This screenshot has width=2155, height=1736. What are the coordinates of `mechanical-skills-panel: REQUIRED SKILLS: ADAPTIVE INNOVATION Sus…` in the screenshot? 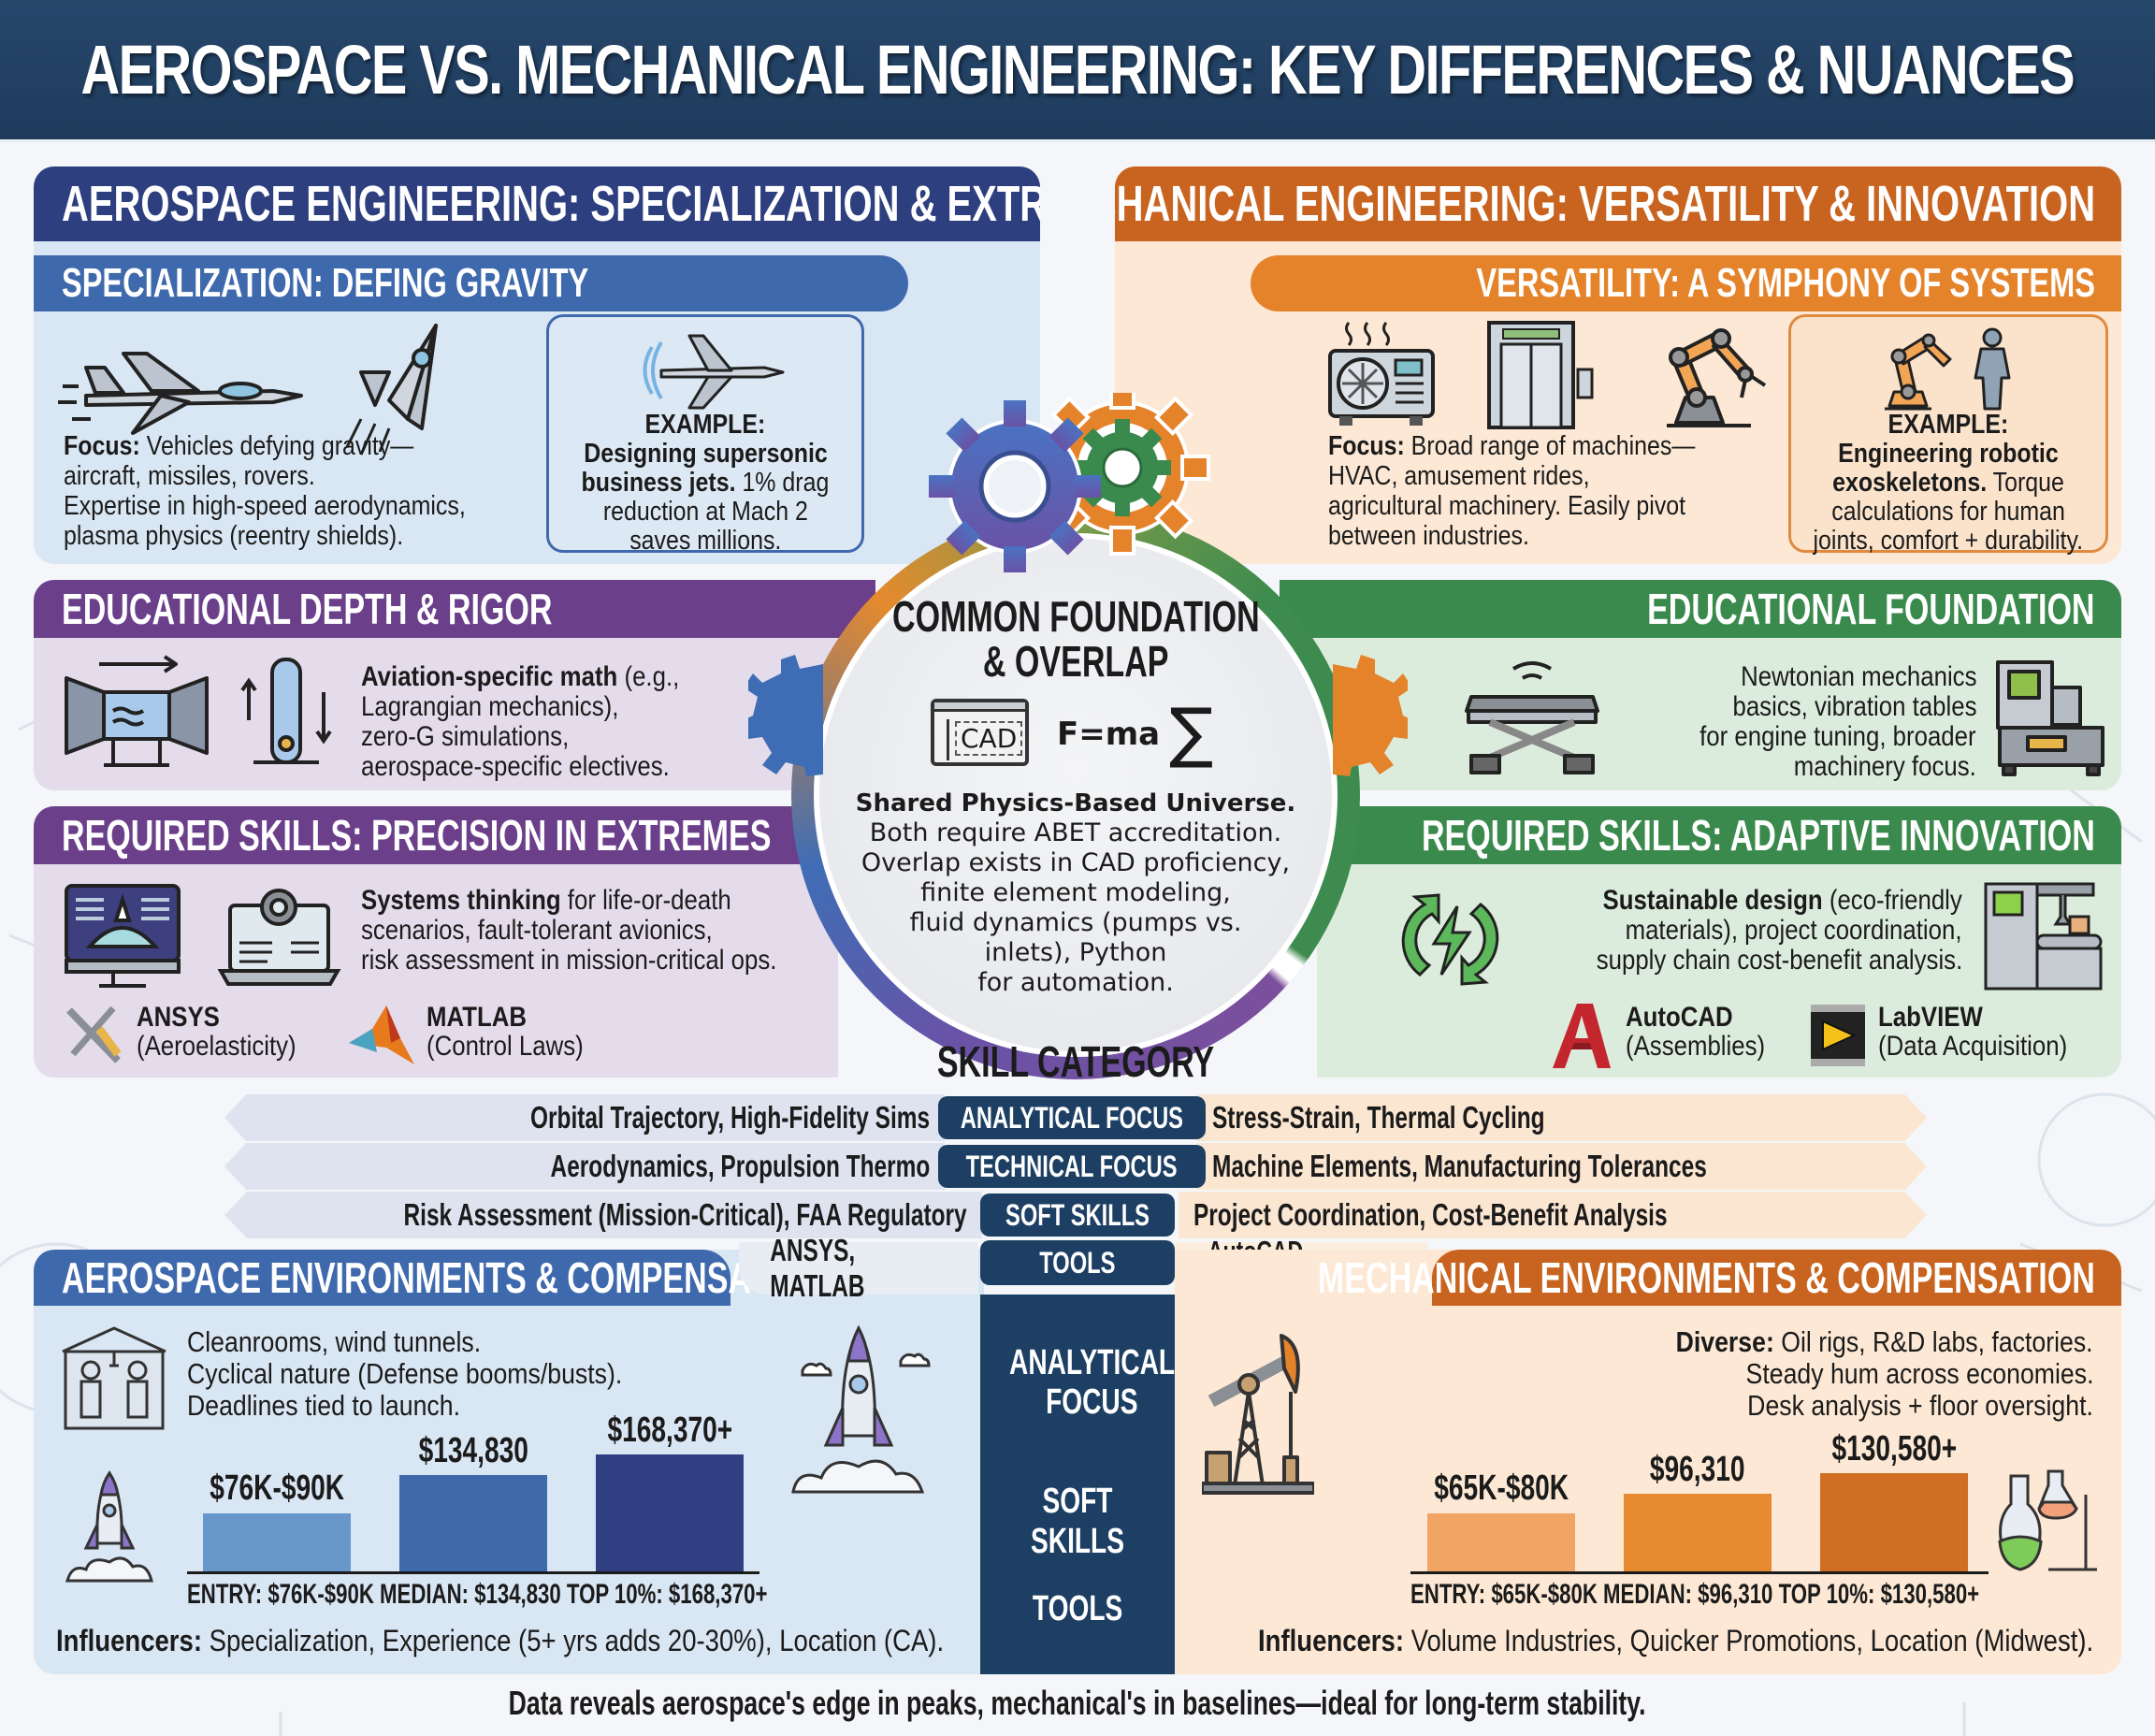 It's located at (1719, 942).